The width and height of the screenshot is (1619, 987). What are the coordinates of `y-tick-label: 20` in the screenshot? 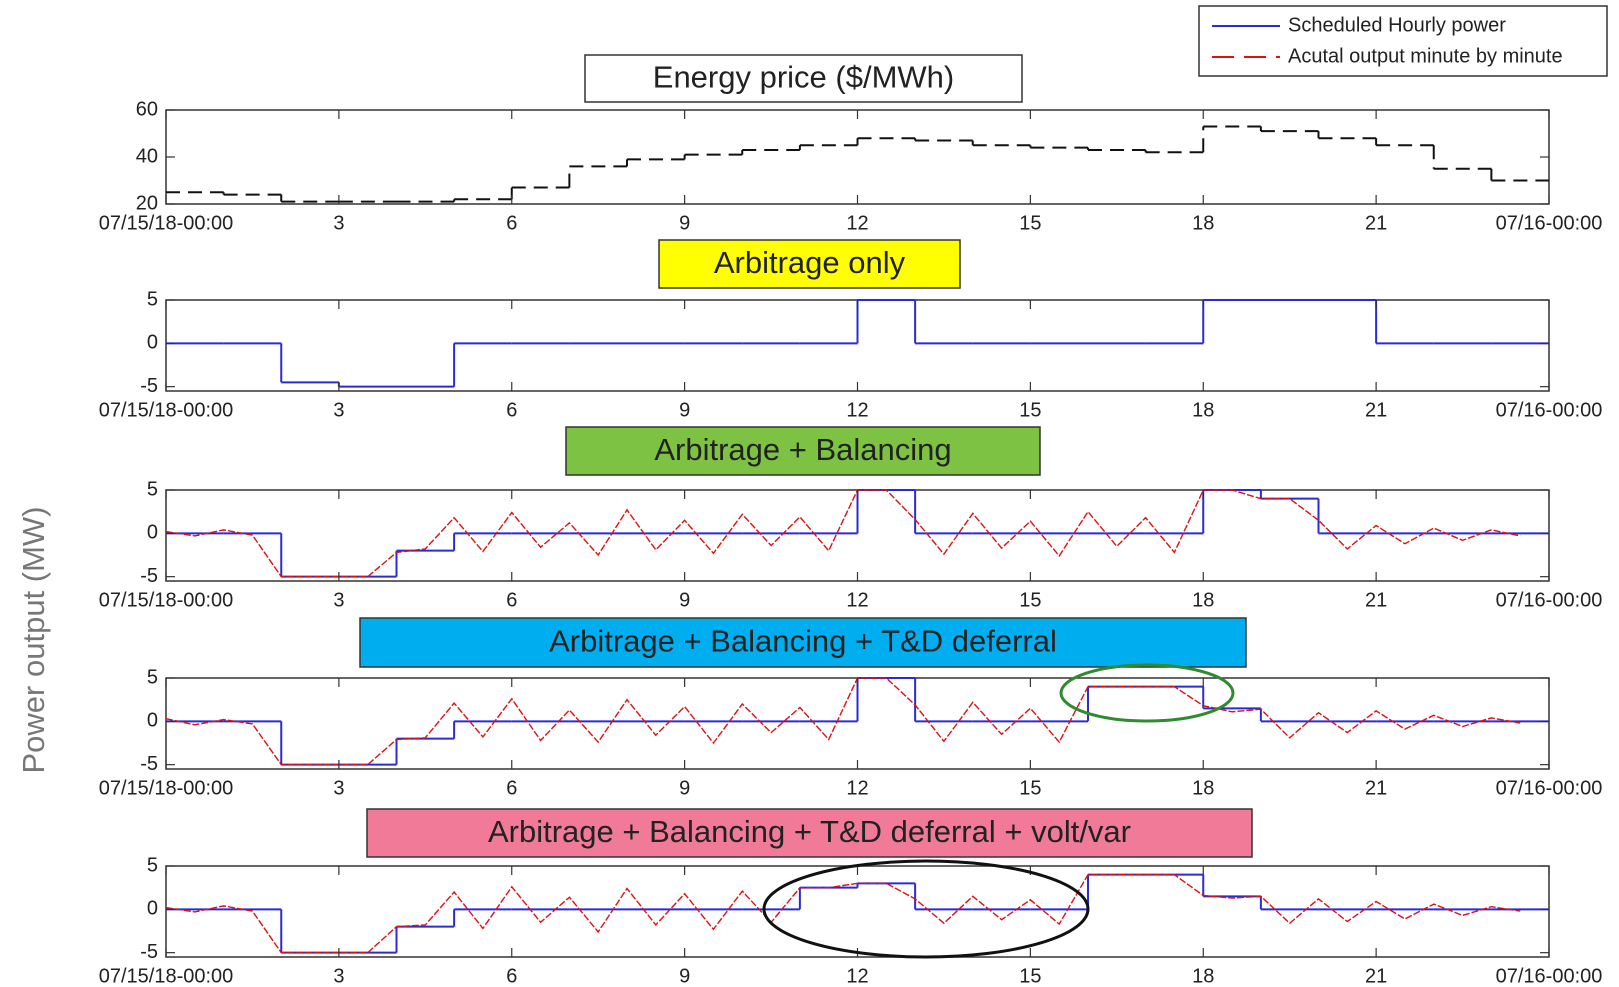 It's located at (147, 203).